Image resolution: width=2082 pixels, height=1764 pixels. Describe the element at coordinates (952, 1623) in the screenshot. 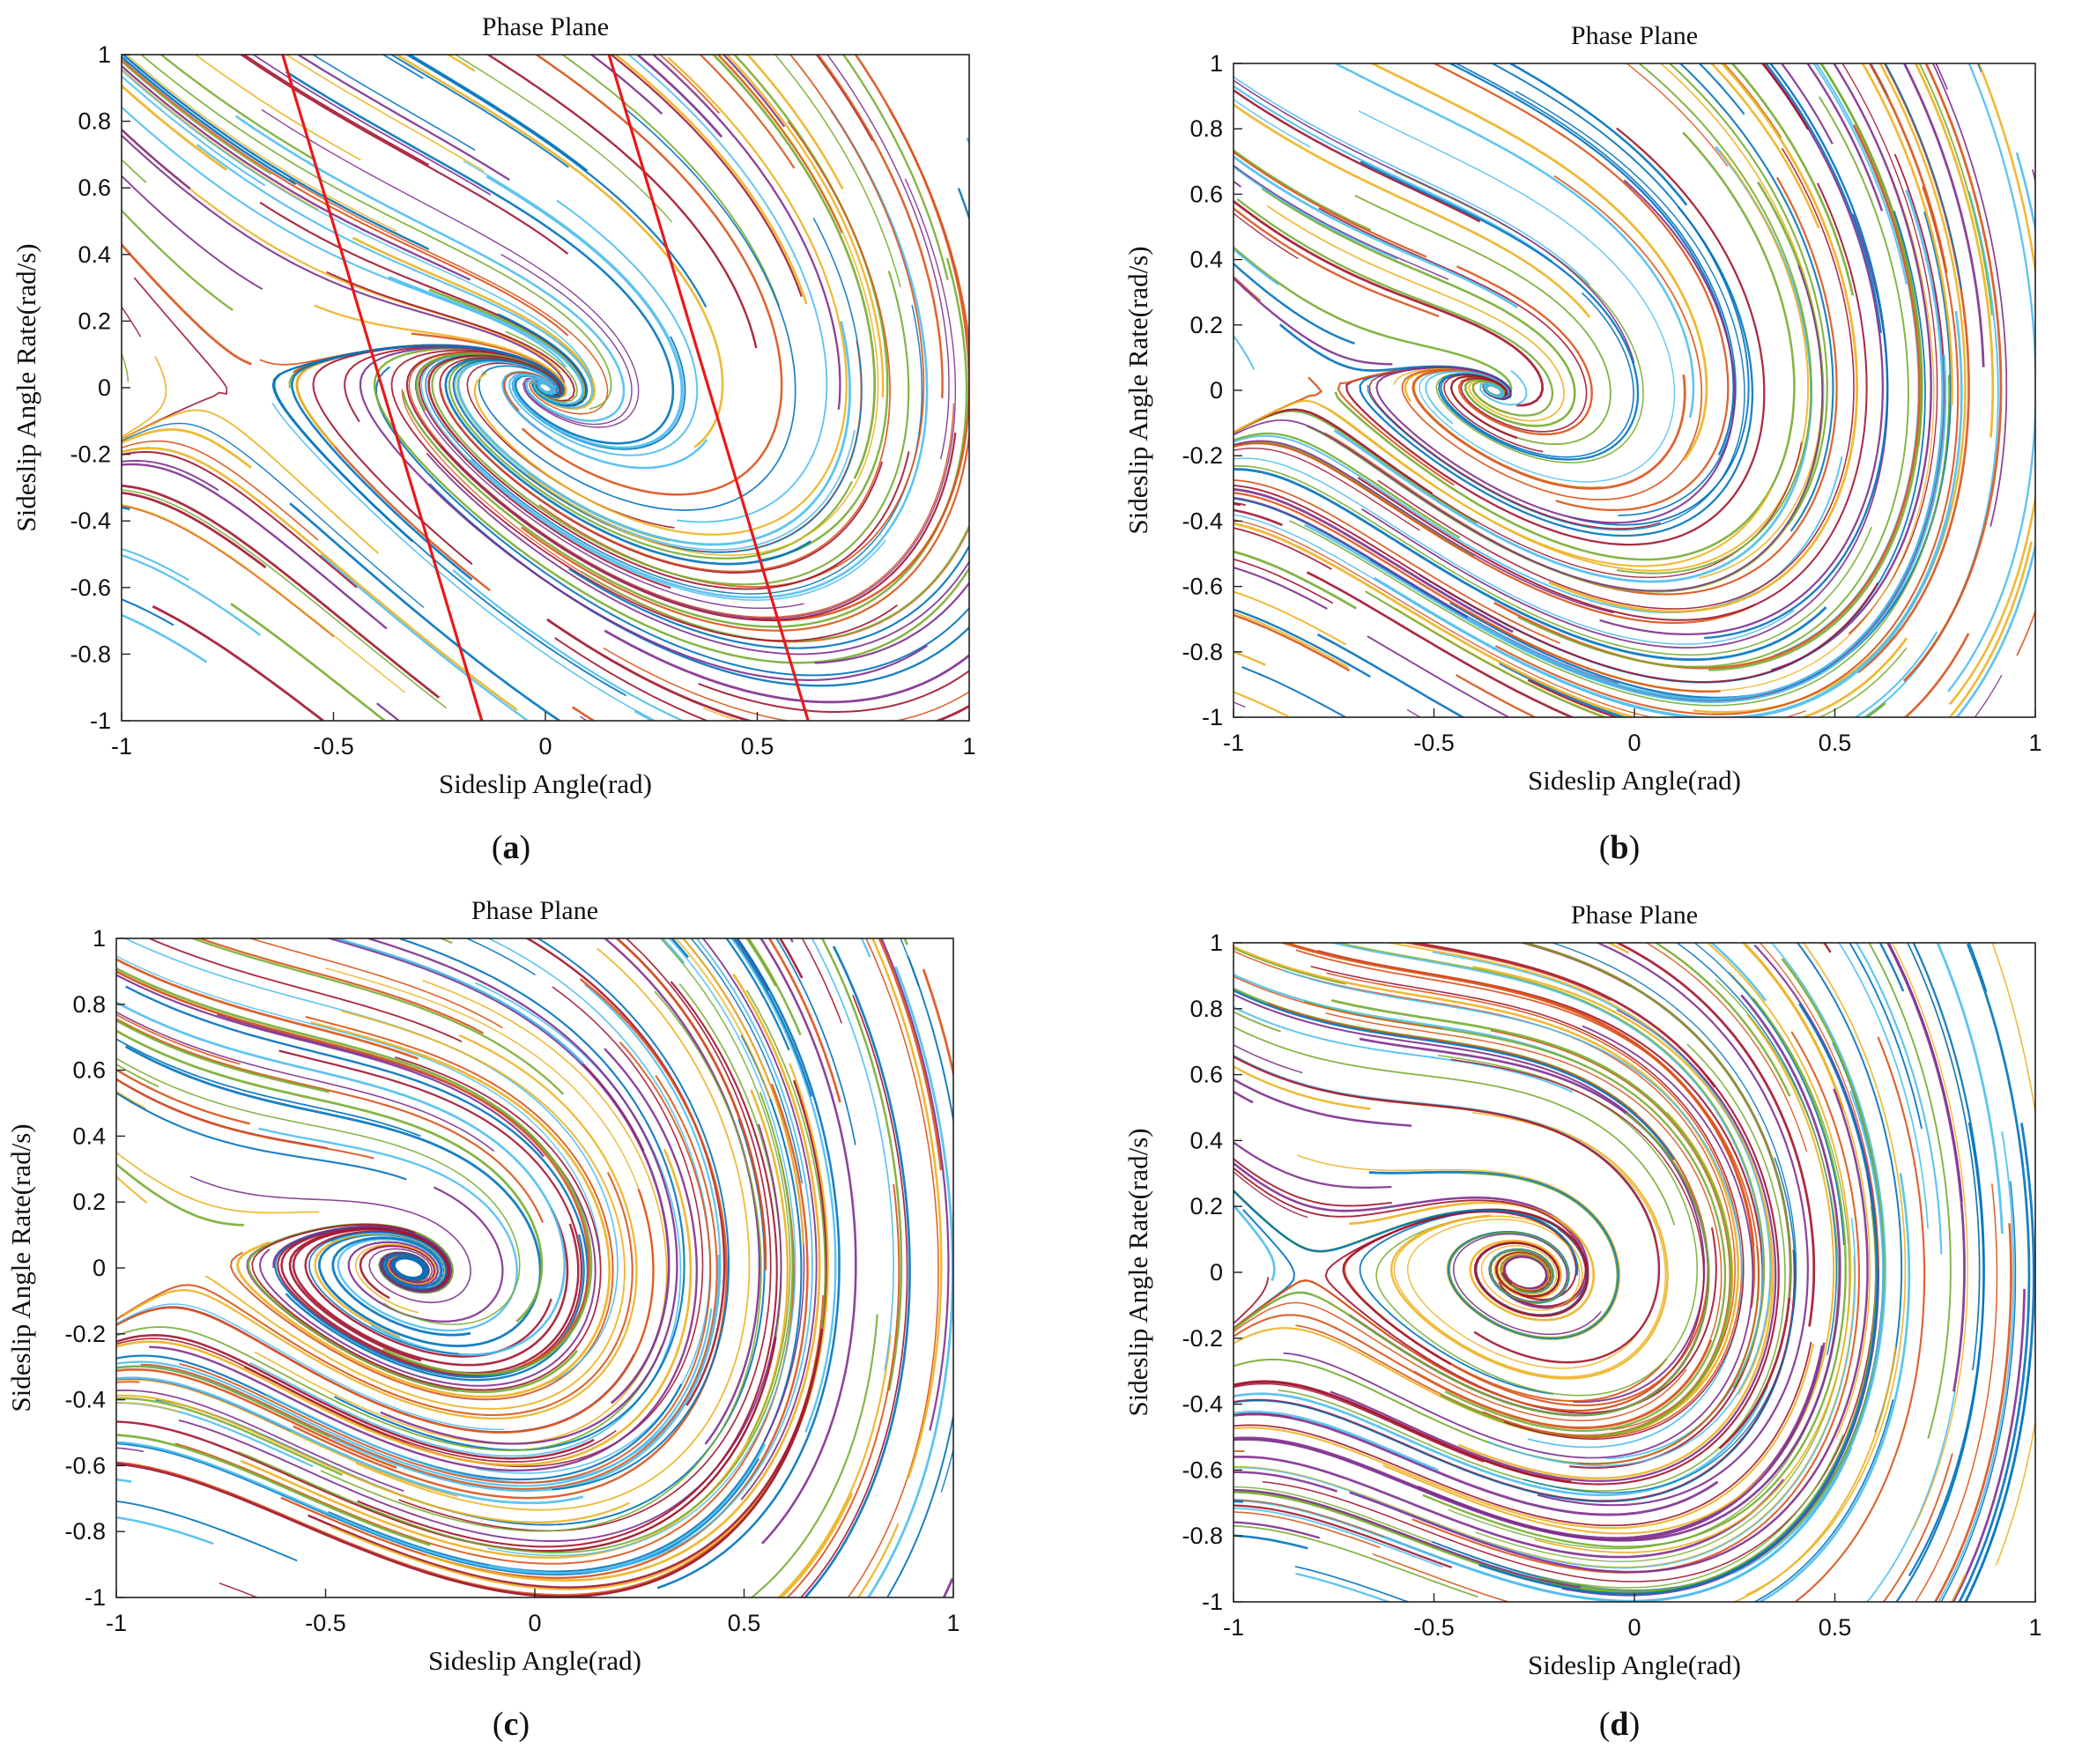

I see `x-tick-label: 1` at that location.